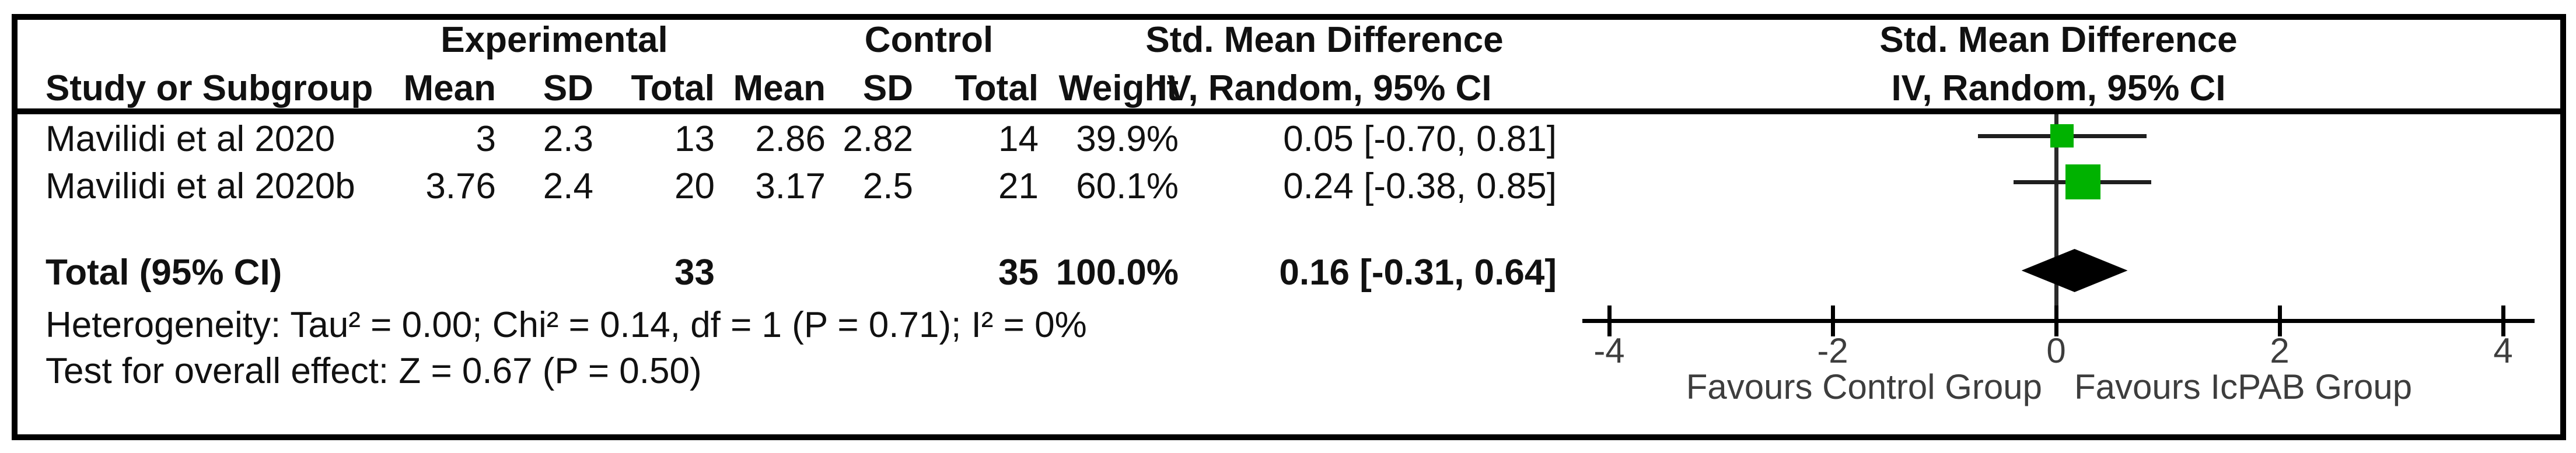 This screenshot has width=2576, height=453. Describe the element at coordinates (1420, 186) in the screenshot. I see `ci-value: 0.24 [-0.38, 0.85]` at that location.